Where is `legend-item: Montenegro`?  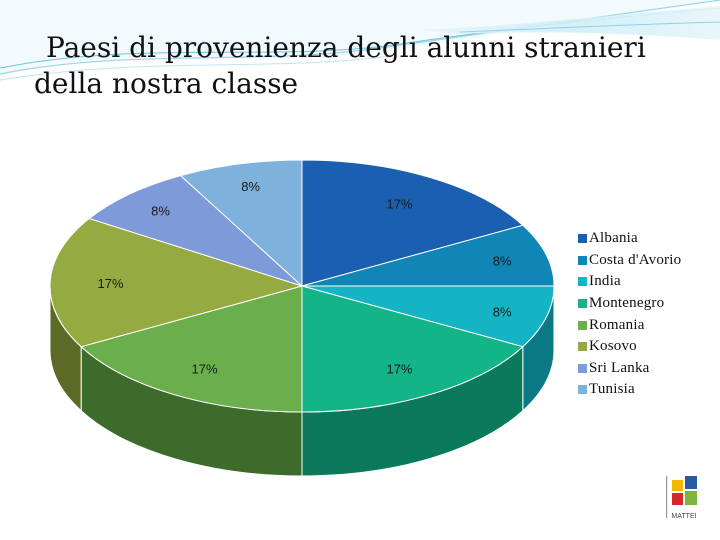
legend-item: Montenegro is located at coordinates (629, 304).